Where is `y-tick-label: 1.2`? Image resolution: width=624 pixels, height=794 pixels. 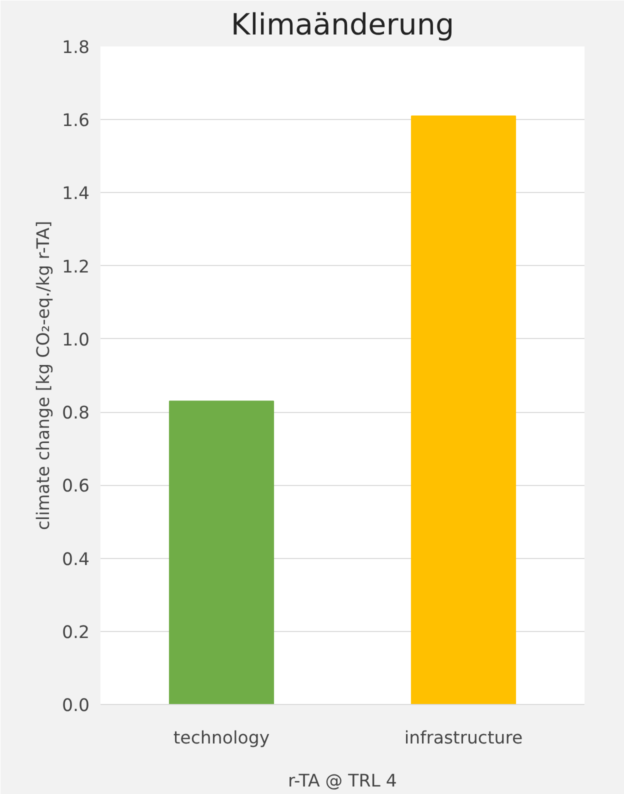
y-tick-label: 1.2 is located at coordinates (76, 267).